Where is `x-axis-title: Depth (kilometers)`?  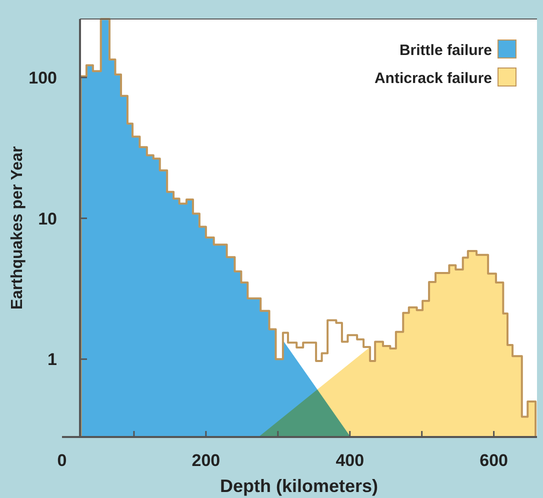
x-axis-title: Depth (kilometers) is located at coordinates (299, 486).